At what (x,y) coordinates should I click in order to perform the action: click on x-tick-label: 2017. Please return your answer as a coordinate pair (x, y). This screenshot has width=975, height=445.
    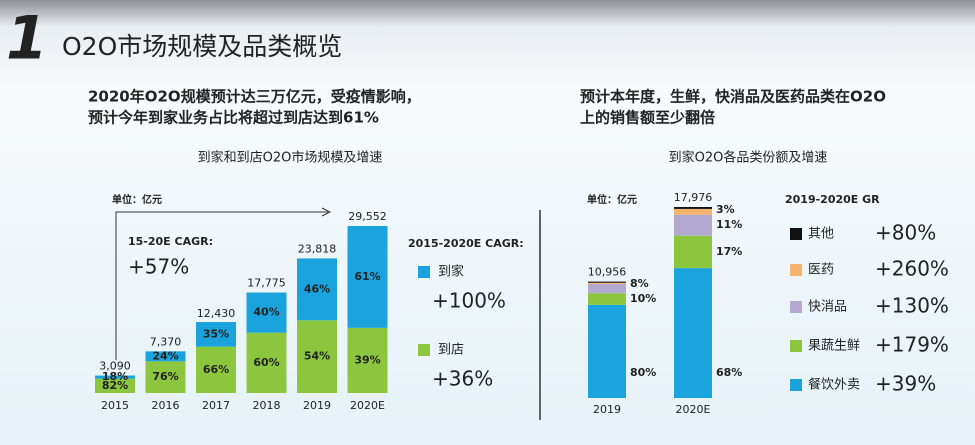
    Looking at the image, I should click on (216, 405).